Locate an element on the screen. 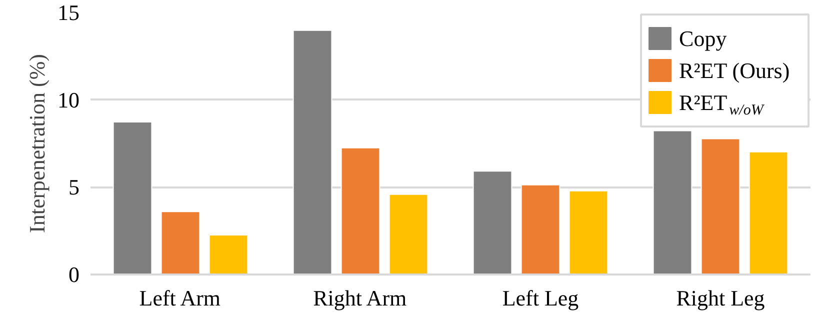 The image size is (831, 334). y-axis-title: Interpenetration (%) is located at coordinates (37, 143).